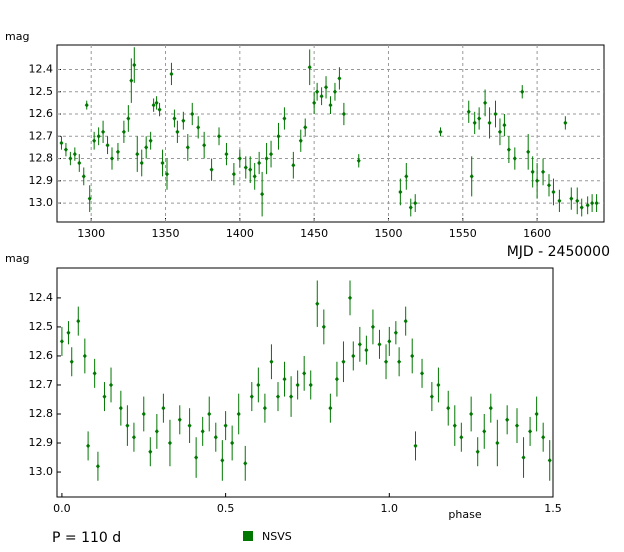 Image resolution: width=624 pixels, height=552 pixels. What do you see at coordinates (248, 536) in the screenshot?
I see `legend-swatch` at bounding box center [248, 536].